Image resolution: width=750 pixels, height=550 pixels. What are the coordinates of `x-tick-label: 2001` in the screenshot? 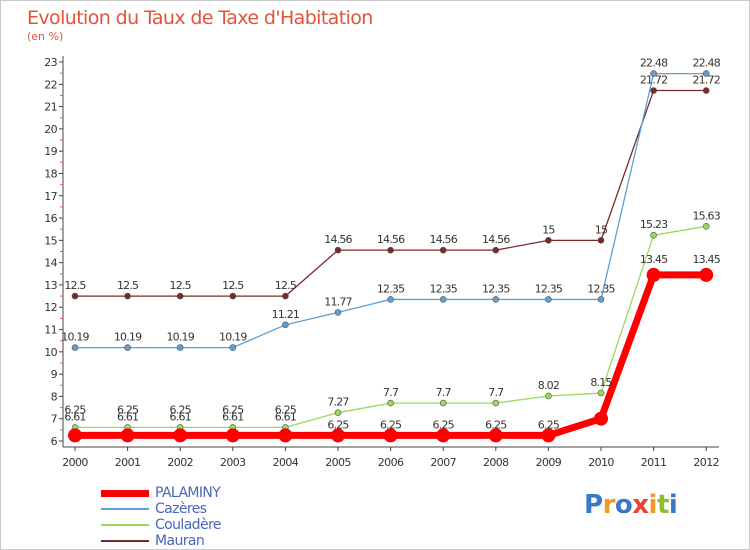 It's located at (128, 462).